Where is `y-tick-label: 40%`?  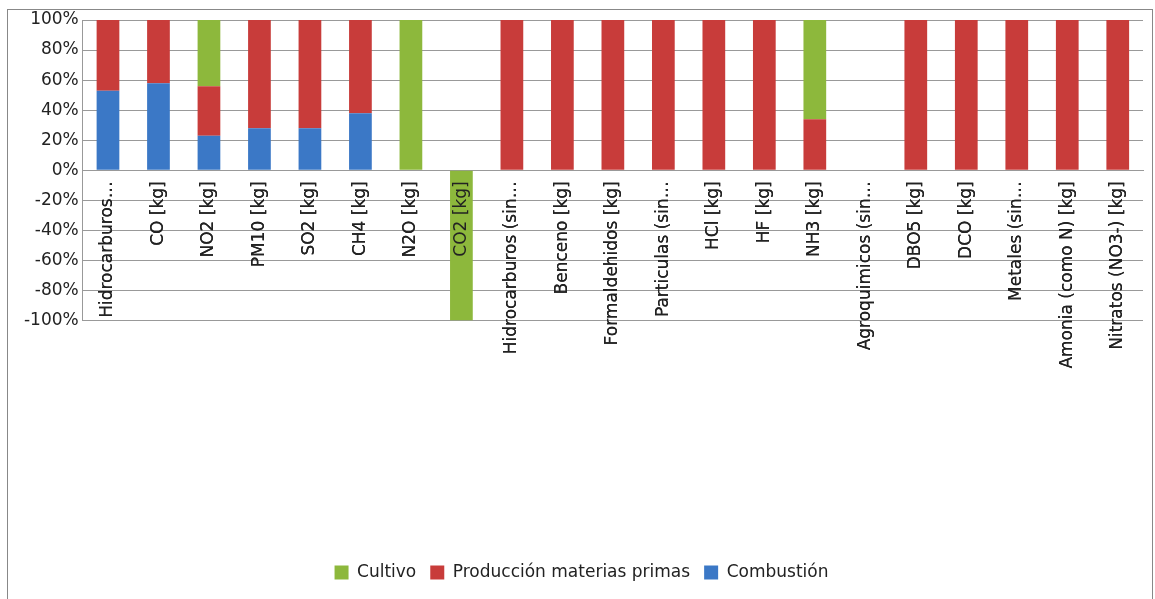
y-tick-label: 40% is located at coordinates (59, 108).